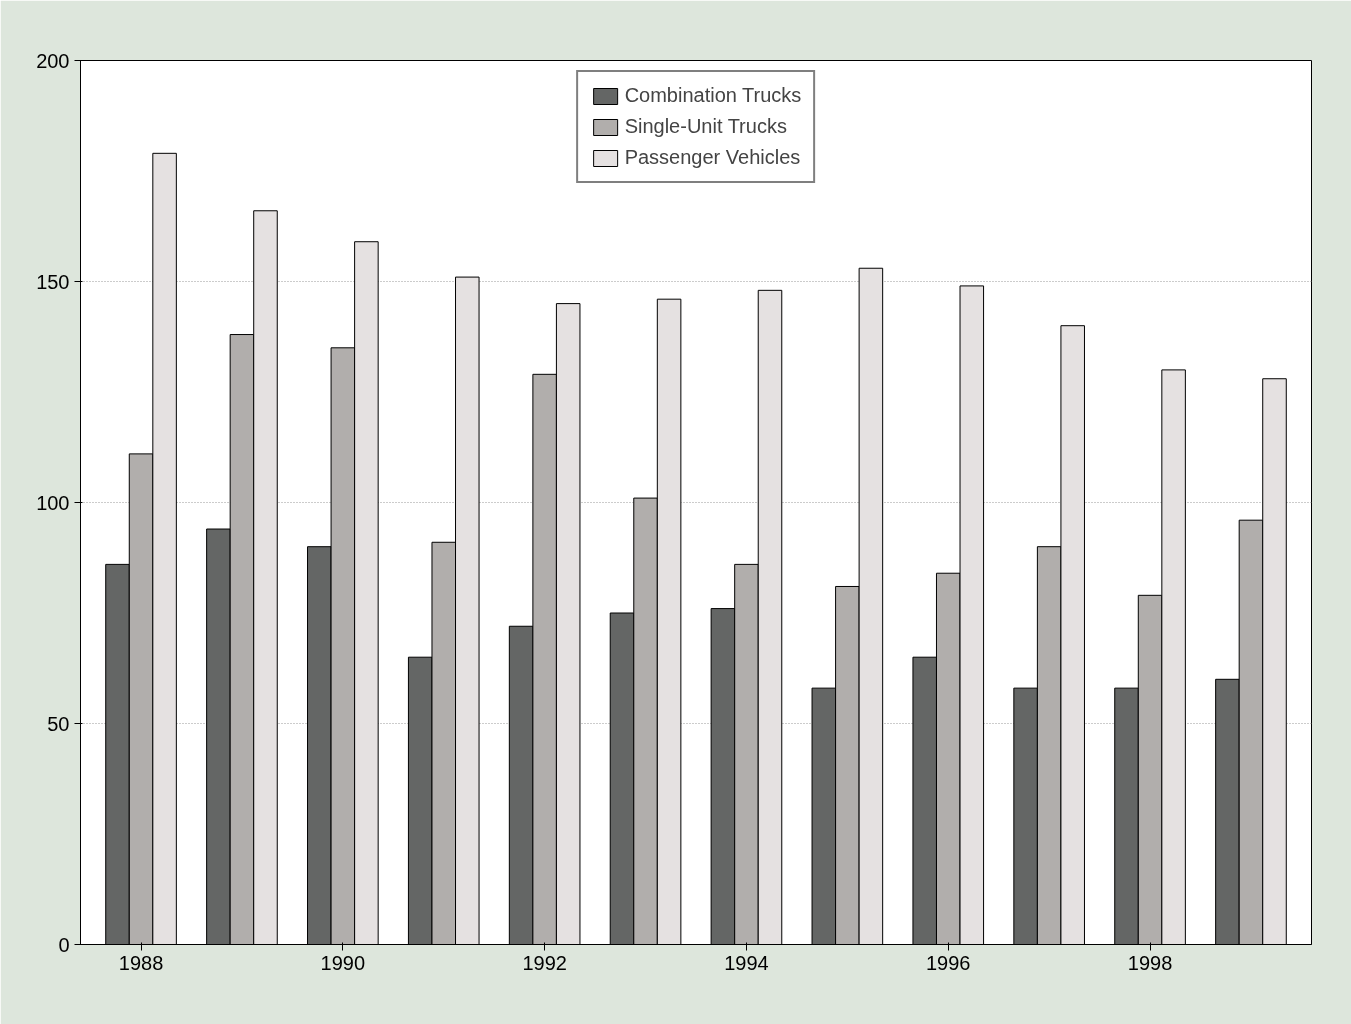 This screenshot has height=1024, width=1351. What do you see at coordinates (712, 157) in the screenshot?
I see `legend-label: Passenger Vehicles` at bounding box center [712, 157].